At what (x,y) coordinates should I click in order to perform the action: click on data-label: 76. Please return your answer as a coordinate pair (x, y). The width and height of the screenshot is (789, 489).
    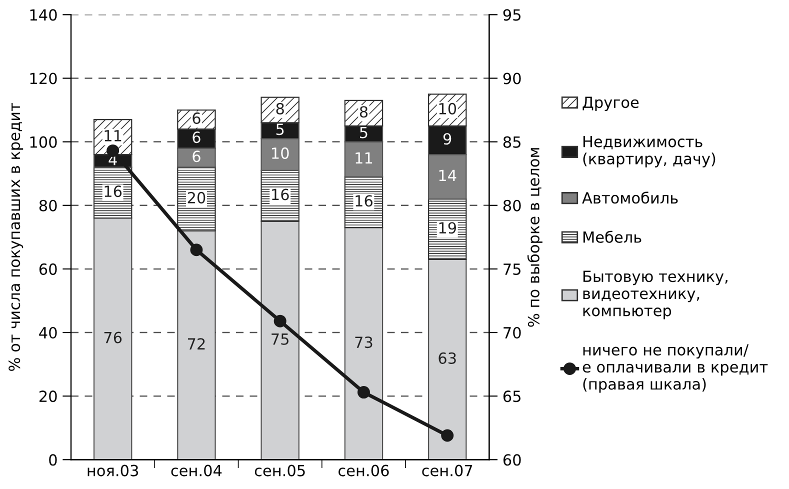
    Looking at the image, I should click on (113, 338).